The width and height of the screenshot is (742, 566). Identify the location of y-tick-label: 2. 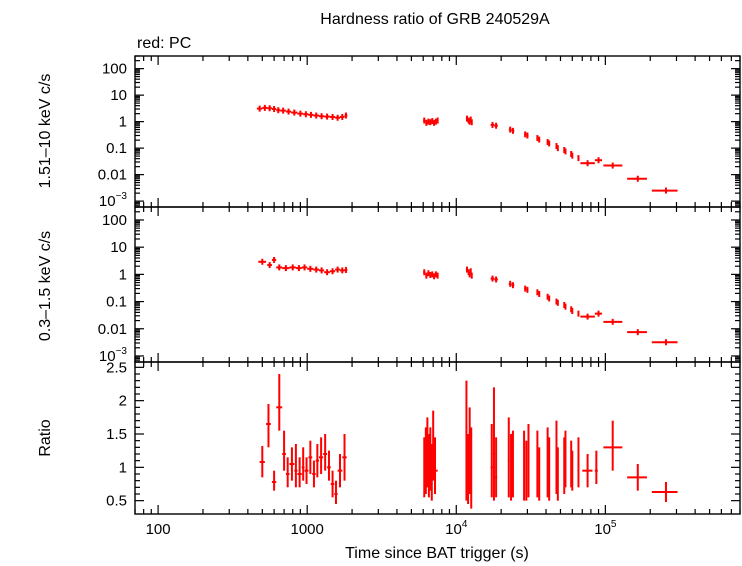
(123, 401).